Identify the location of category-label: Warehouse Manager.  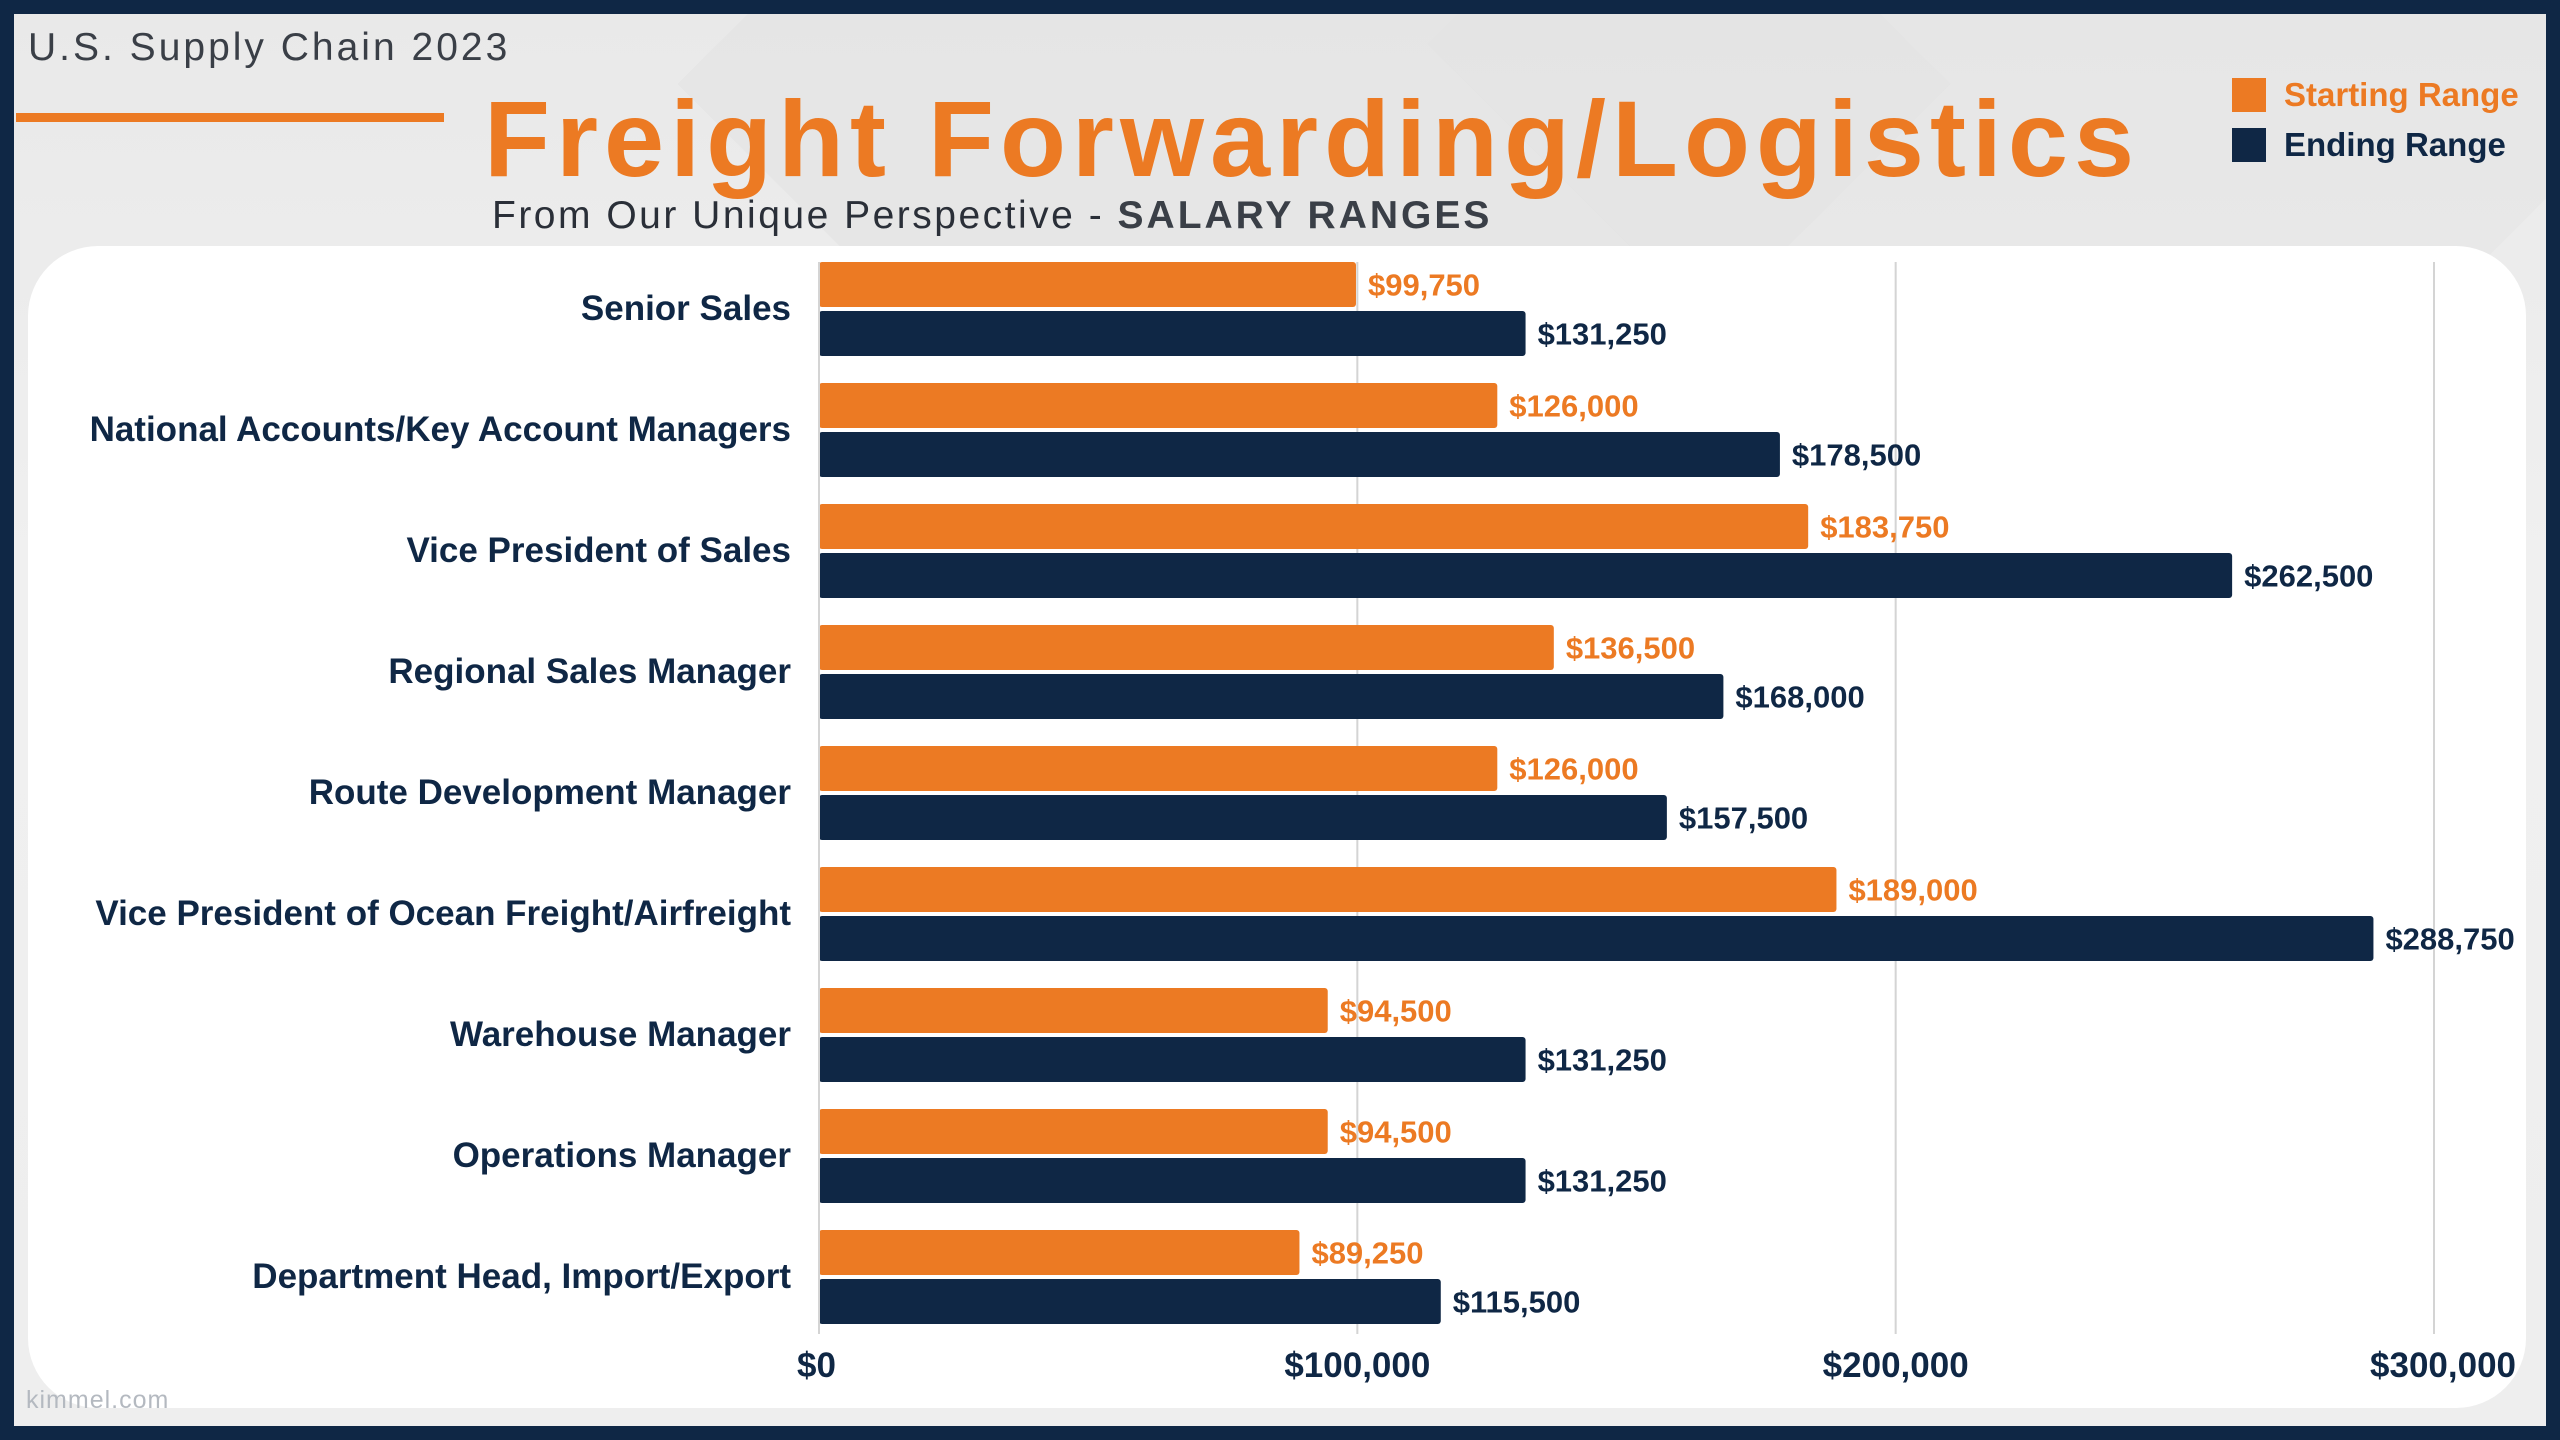
(620, 1034).